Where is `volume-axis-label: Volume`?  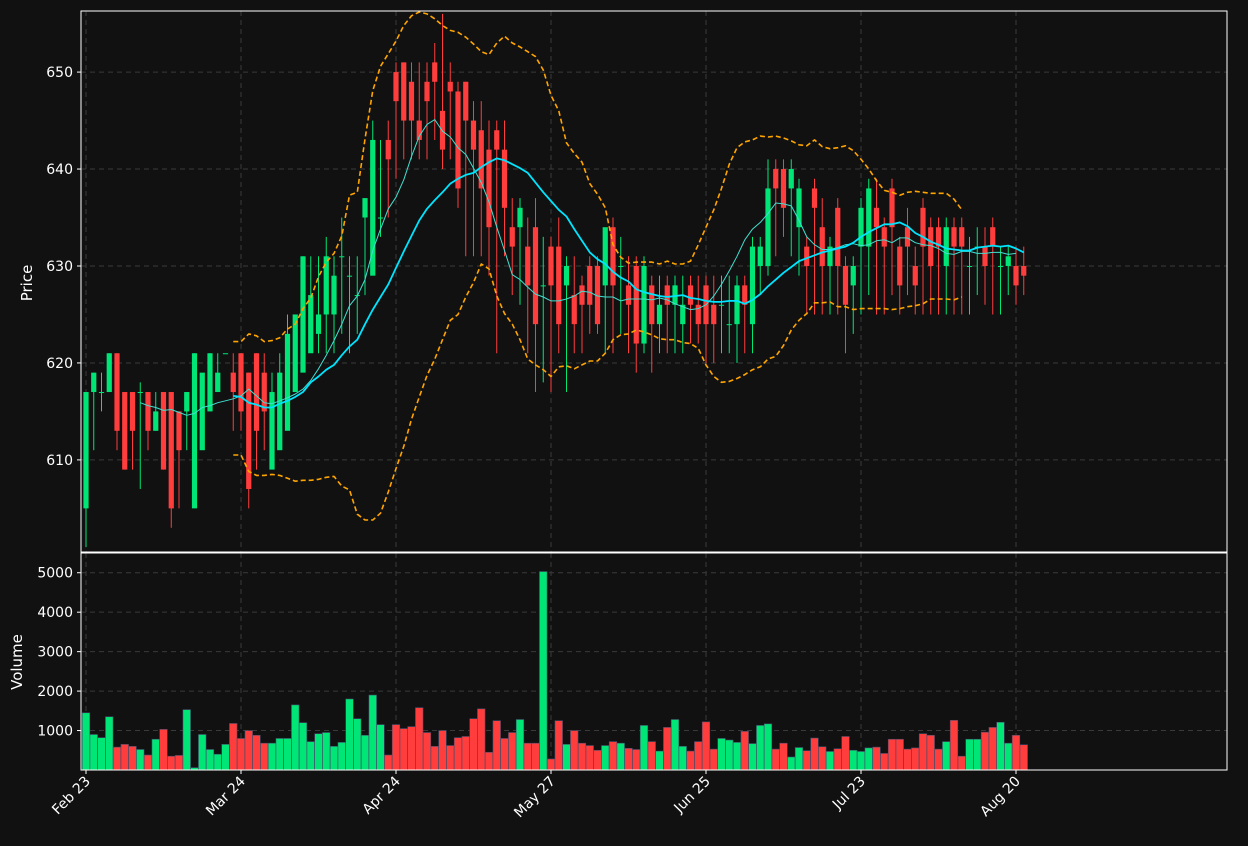
volume-axis-label: Volume is located at coordinates (17, 662).